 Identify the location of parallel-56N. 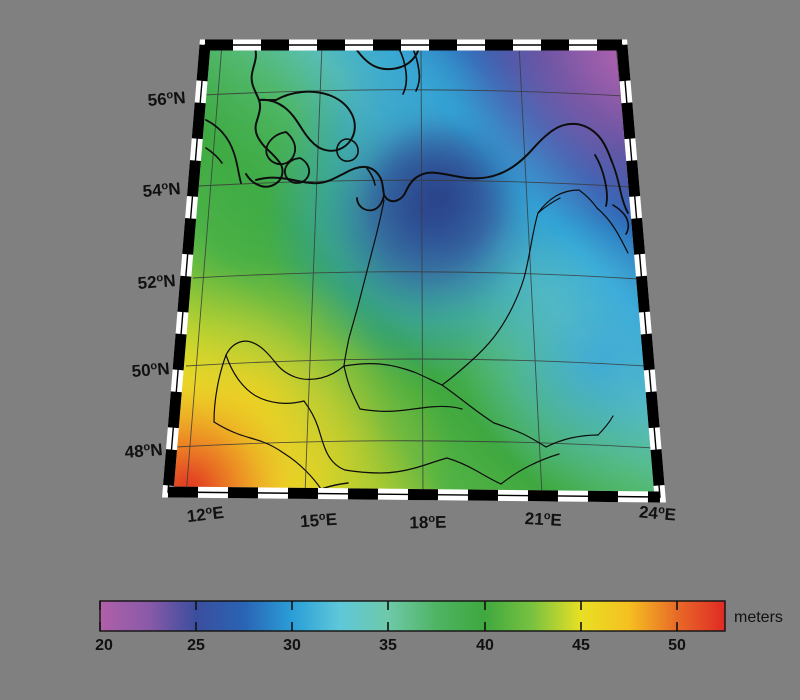
(414, 93).